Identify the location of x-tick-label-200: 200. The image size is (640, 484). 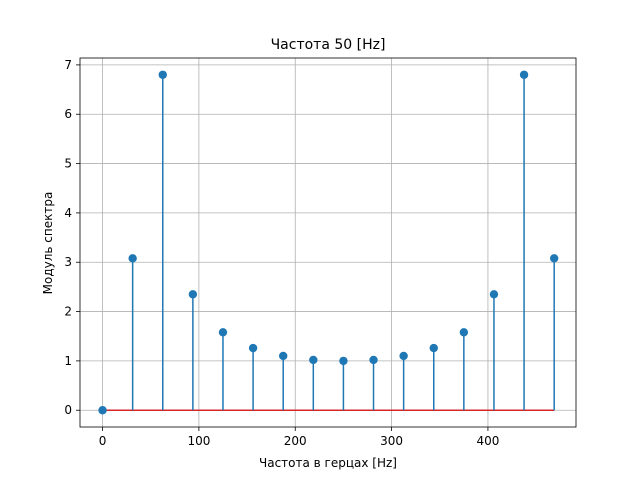
(295, 441).